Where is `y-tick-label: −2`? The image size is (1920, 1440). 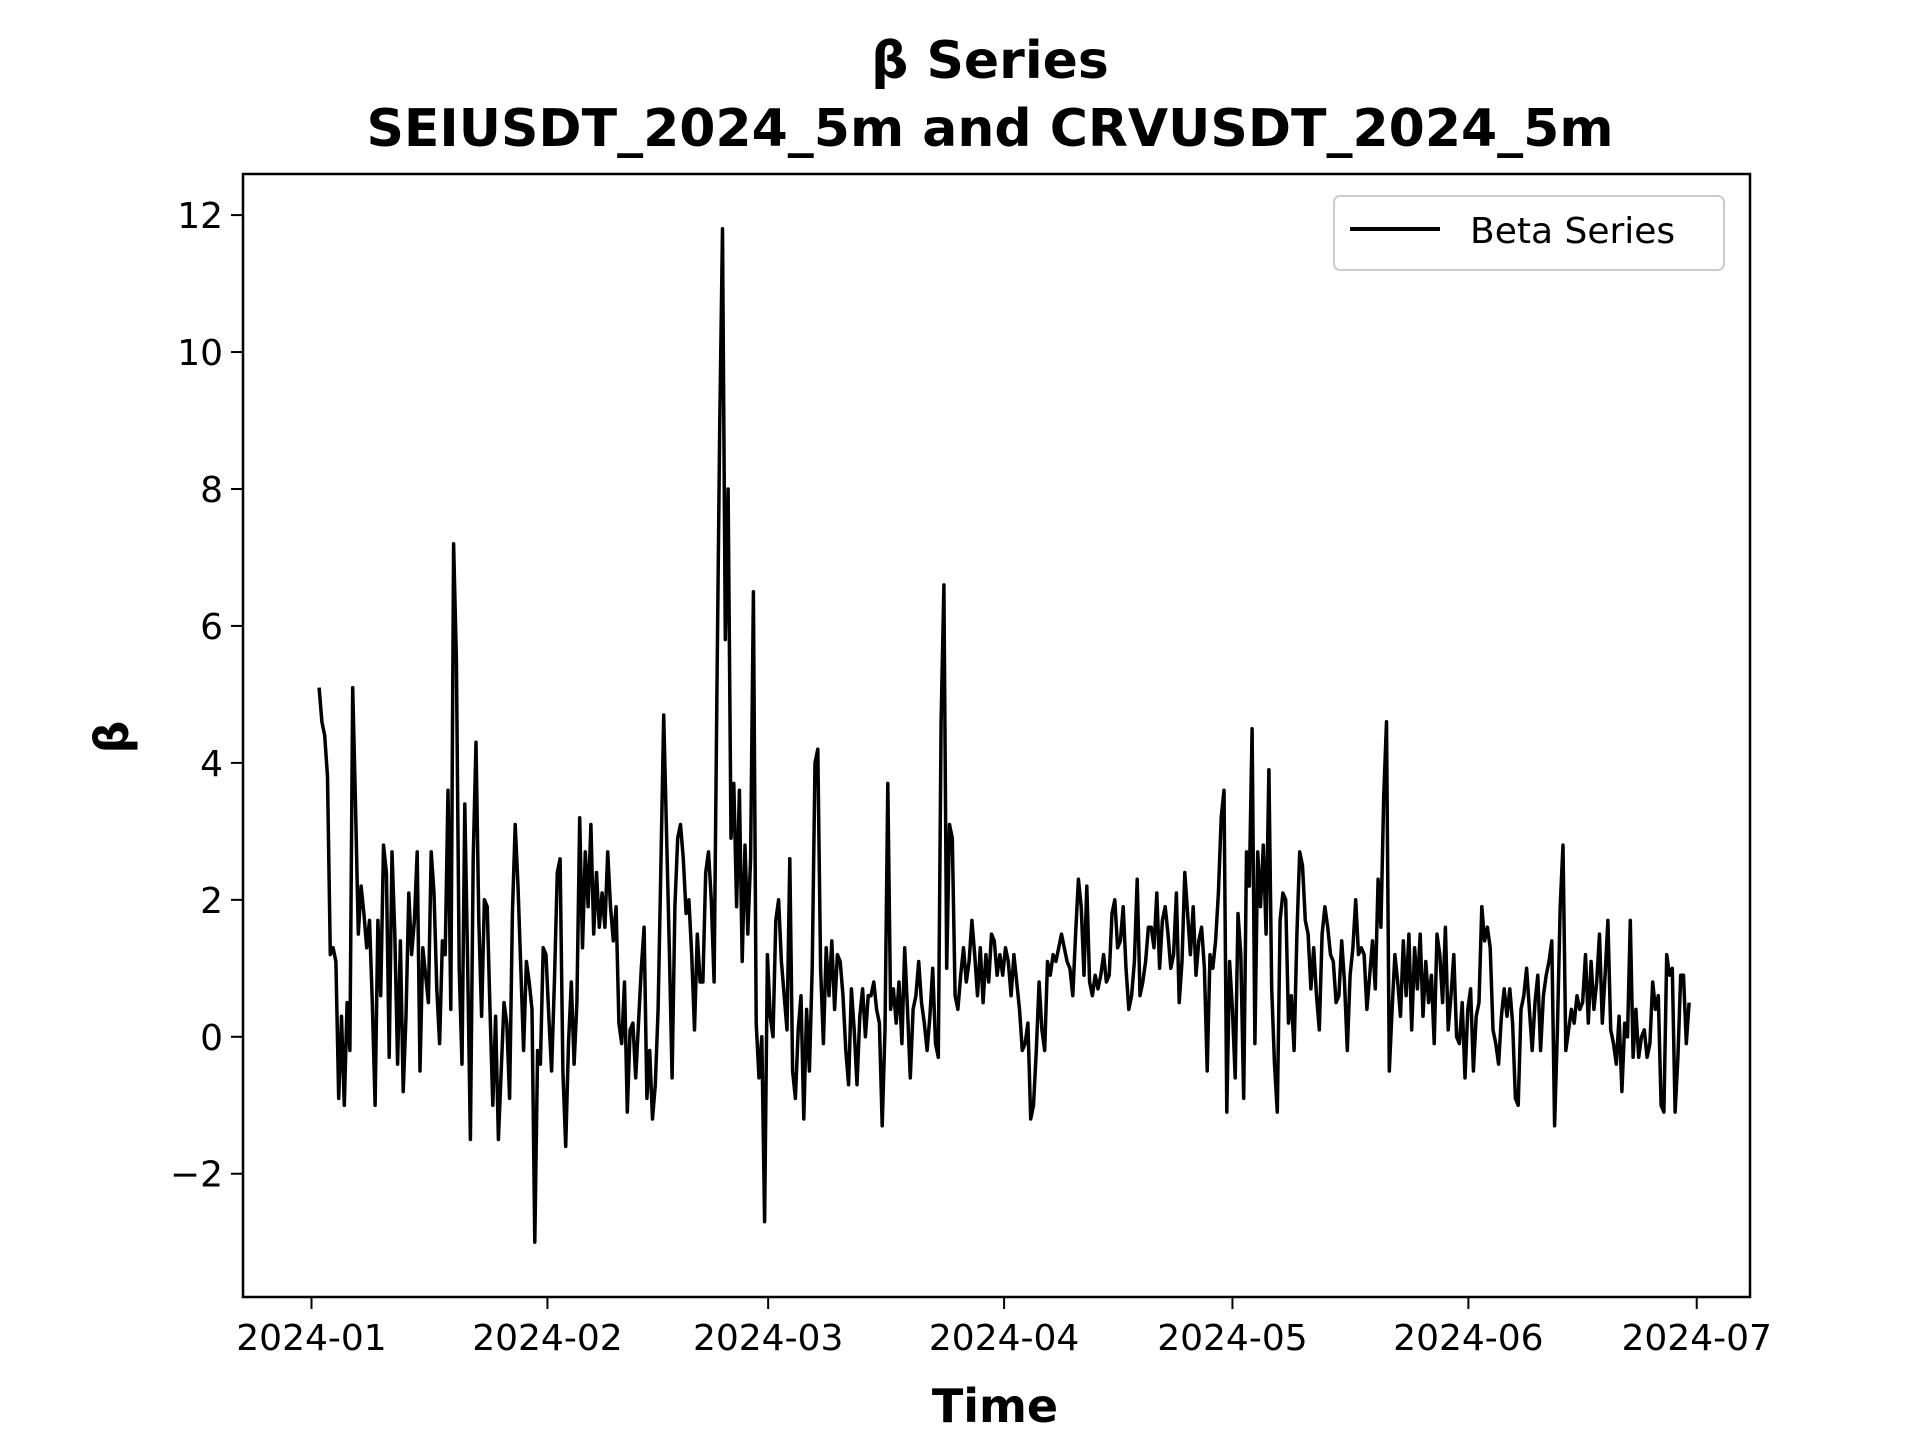 y-tick-label: −2 is located at coordinates (196, 1175).